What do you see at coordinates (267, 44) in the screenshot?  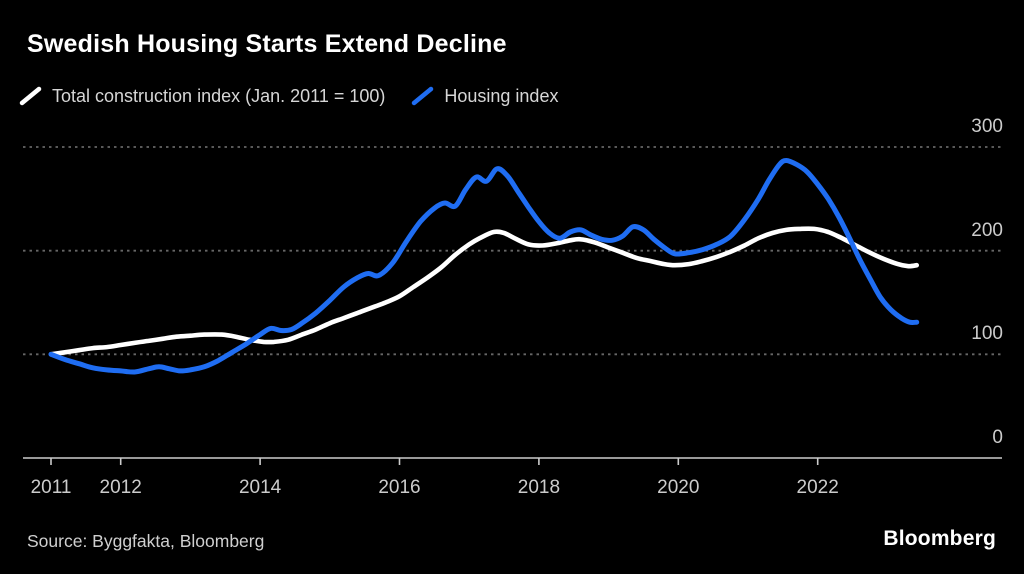 I see `chart-title: Swedish Housing Starts Extend Decline` at bounding box center [267, 44].